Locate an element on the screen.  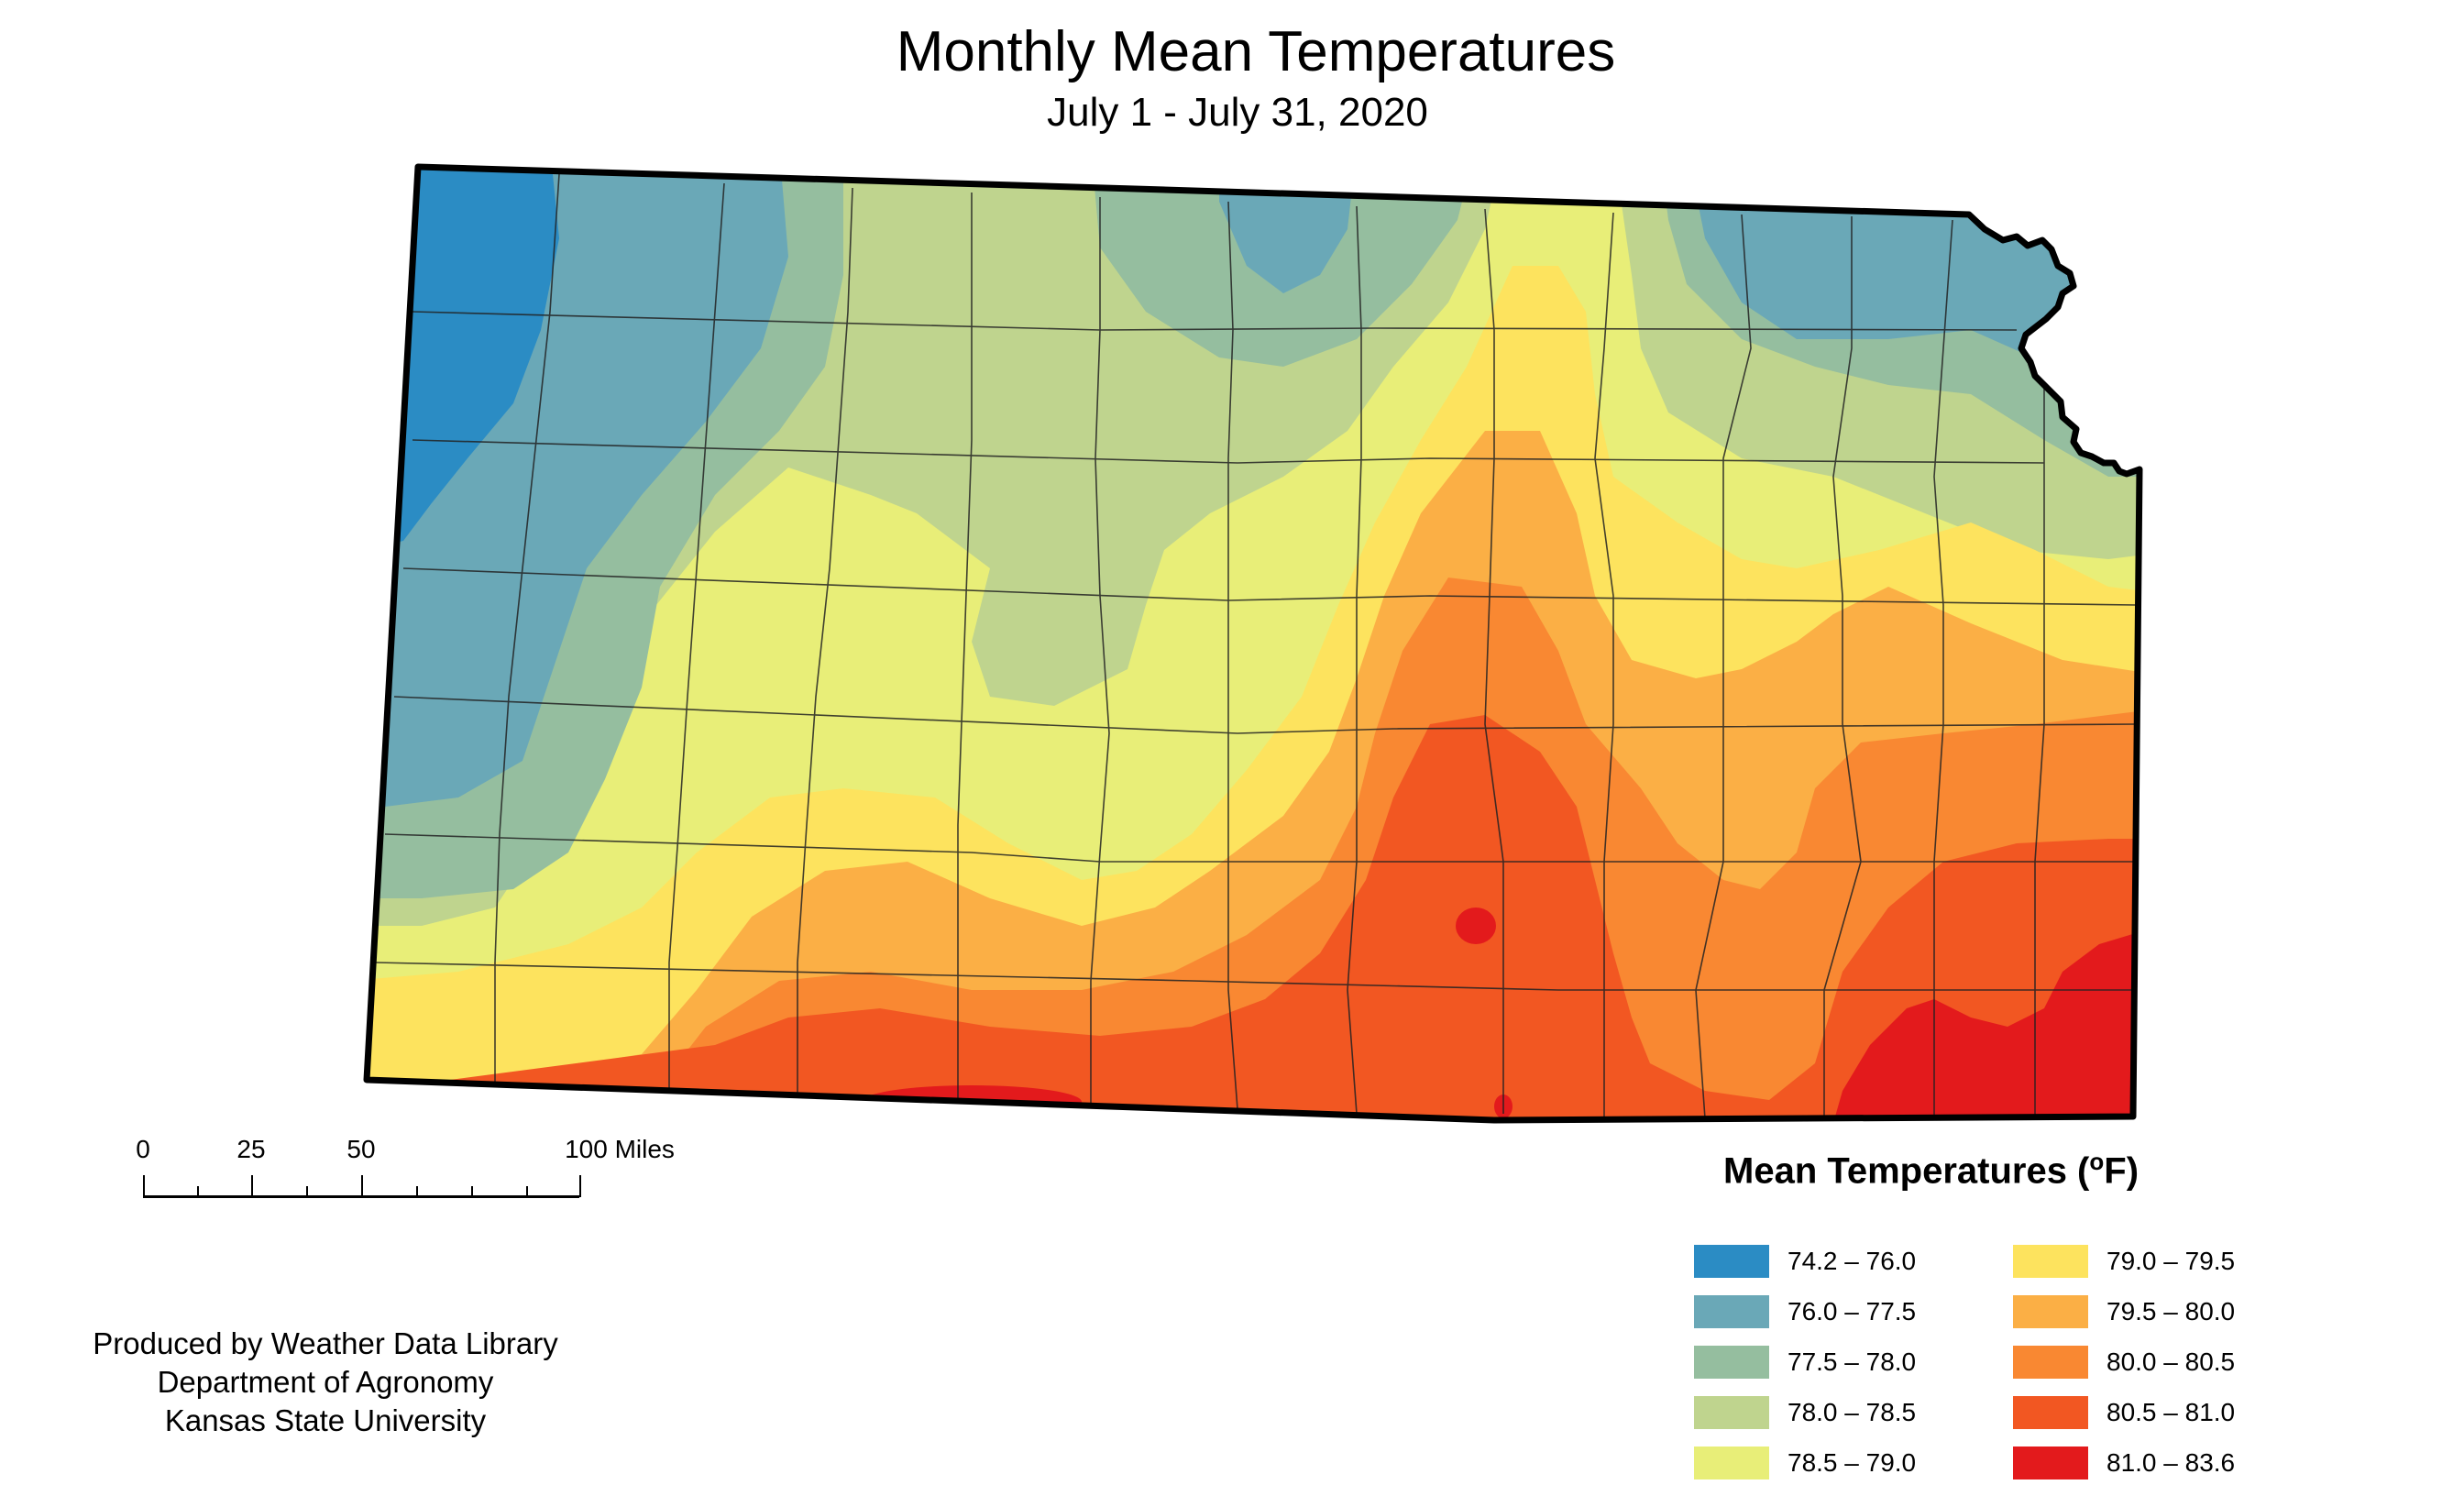
legend-item: 76.0 – 77.5 is located at coordinates (1845, 1311).